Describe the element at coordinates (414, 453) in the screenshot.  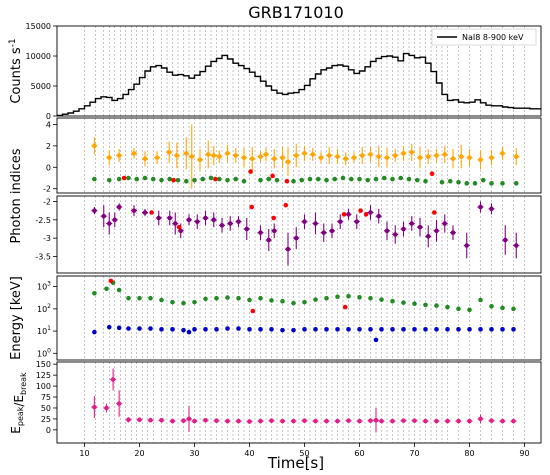
I see `x-tick-label: 70` at that location.